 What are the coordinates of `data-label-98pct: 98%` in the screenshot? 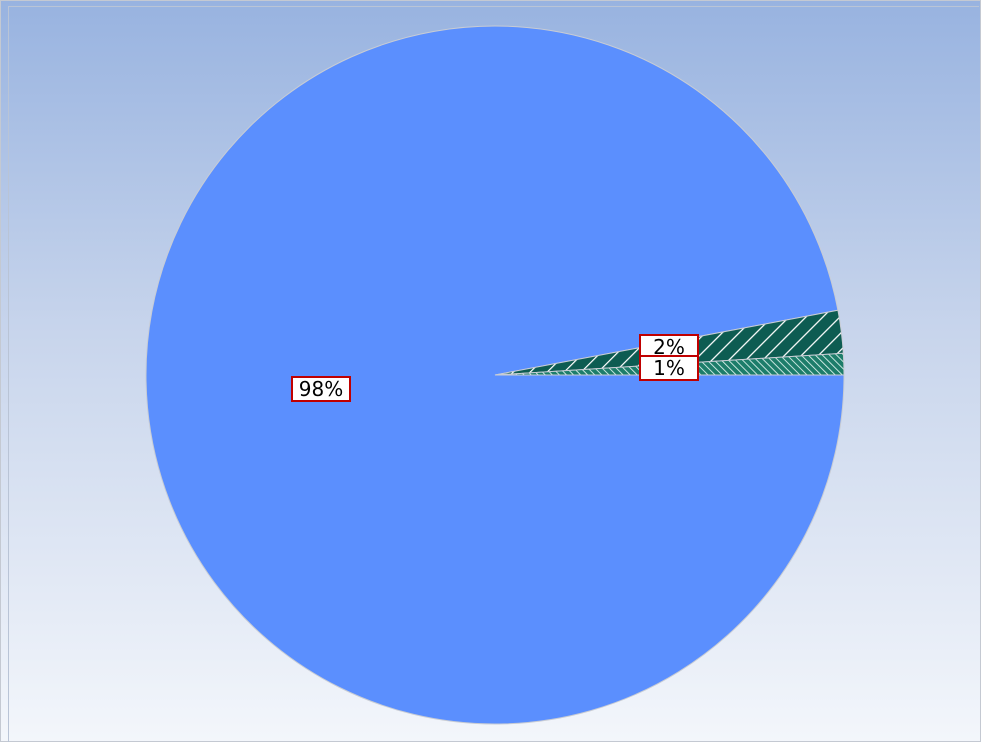 It's located at (321, 389).